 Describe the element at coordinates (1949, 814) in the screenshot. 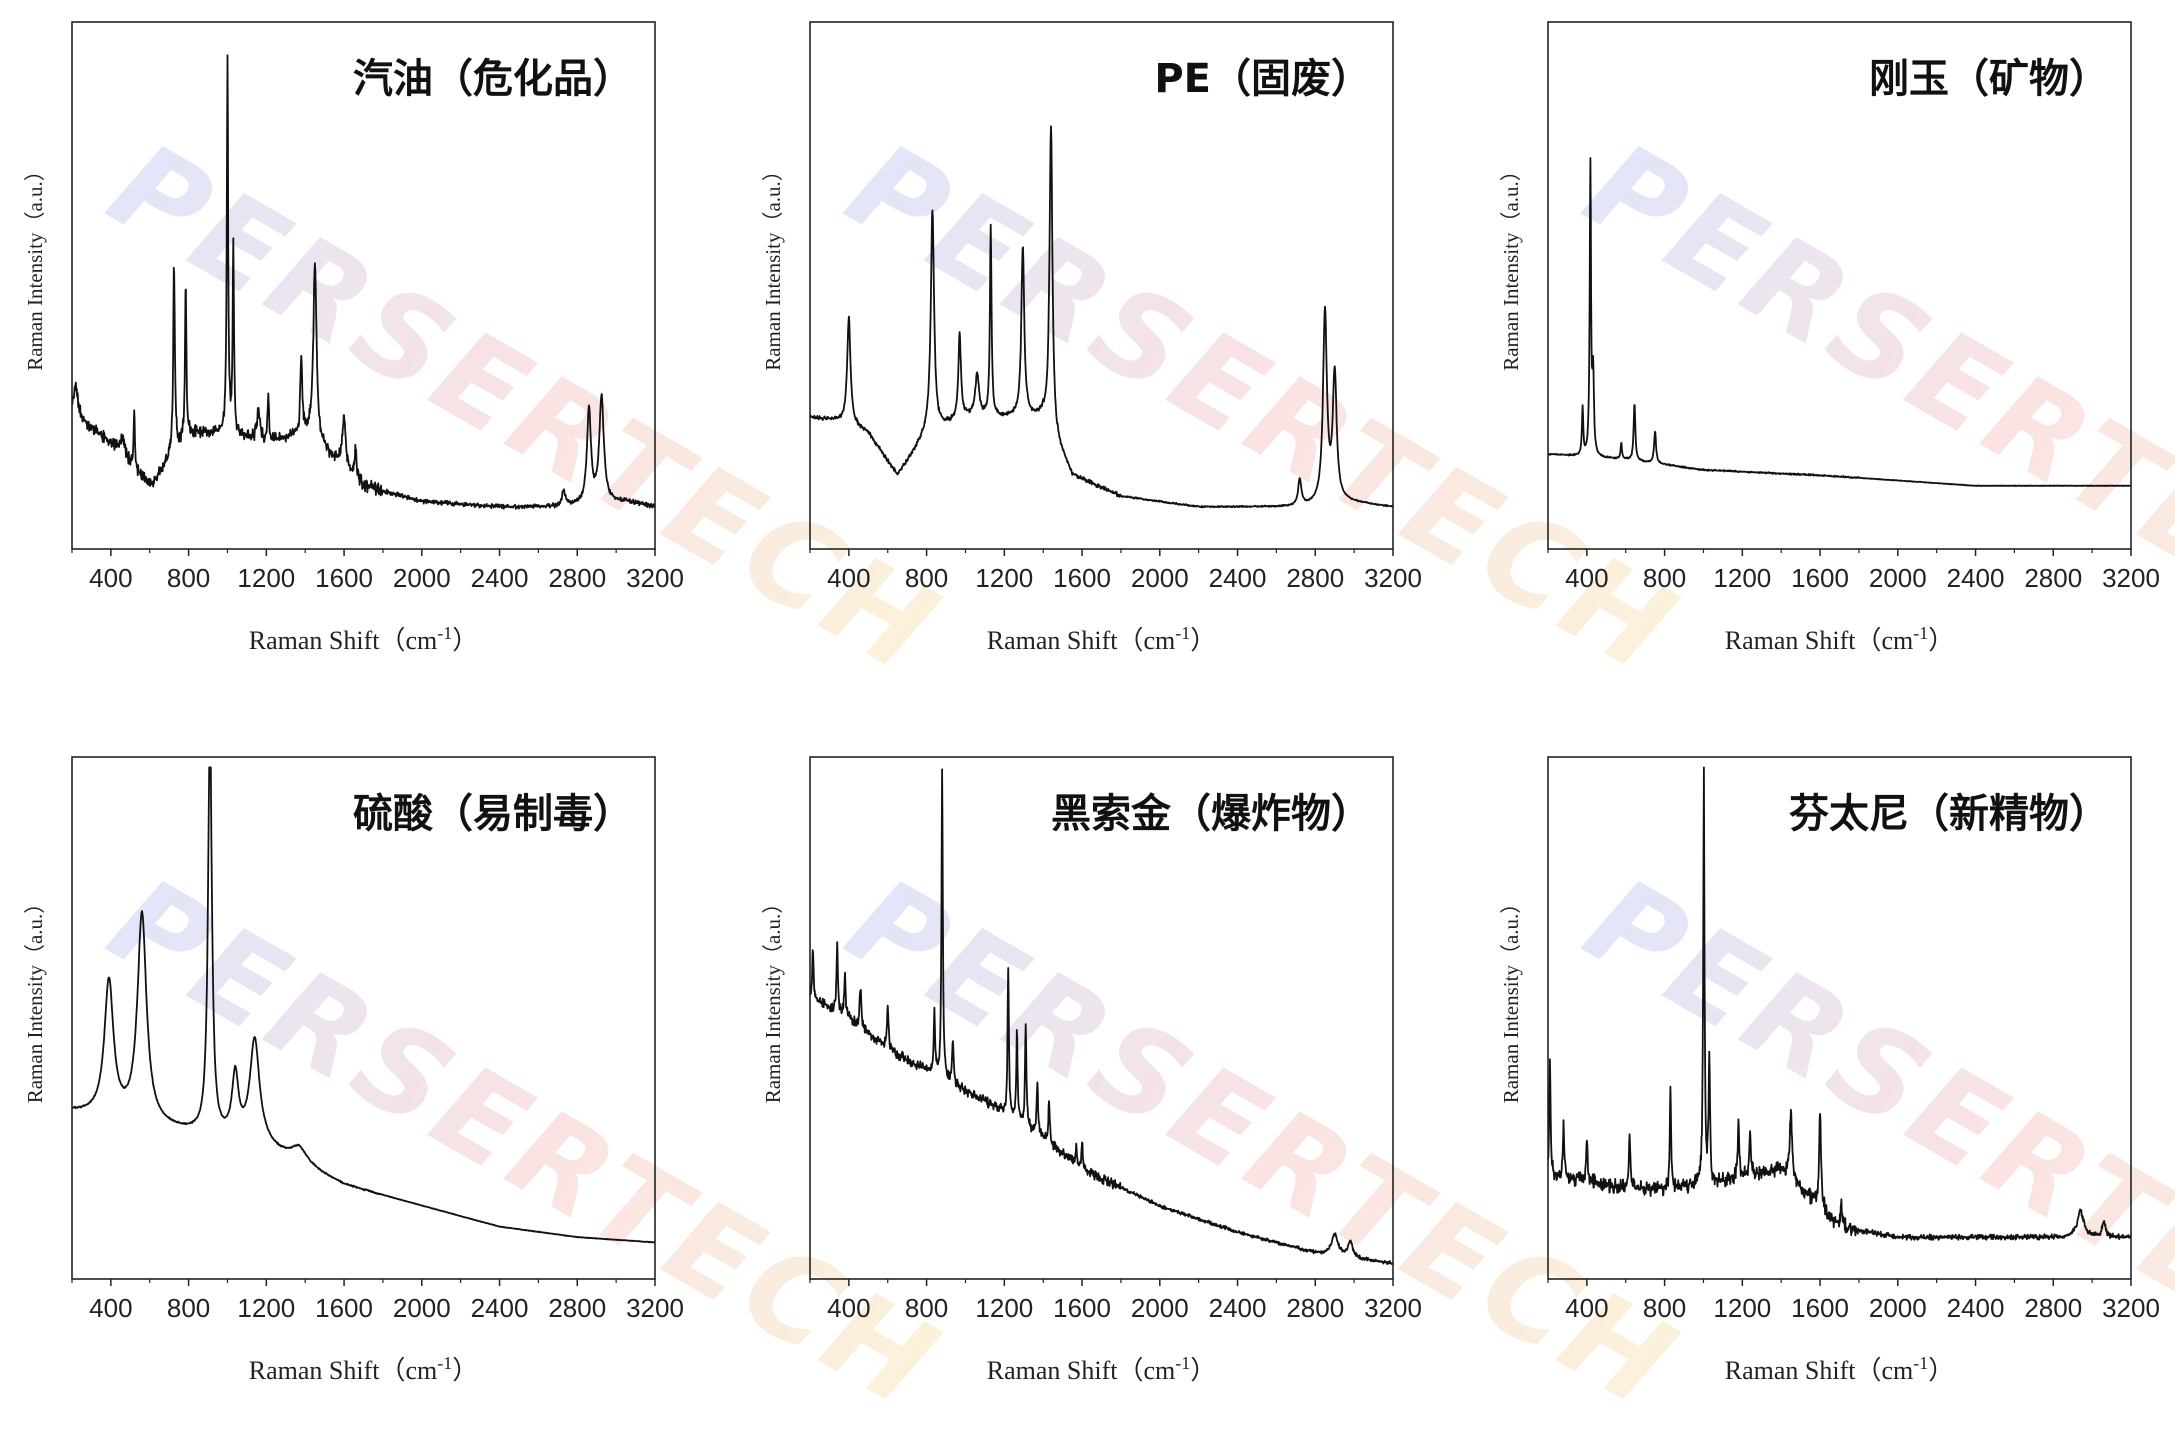

I see `panel-title: 芬太尼（新精物）` at that location.